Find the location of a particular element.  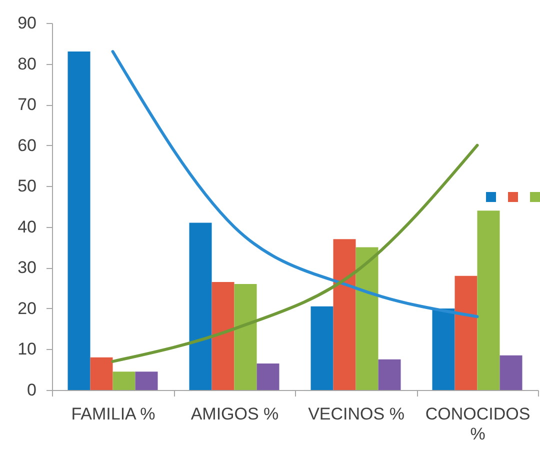

y-tick-label: 40 is located at coordinates (27, 226).